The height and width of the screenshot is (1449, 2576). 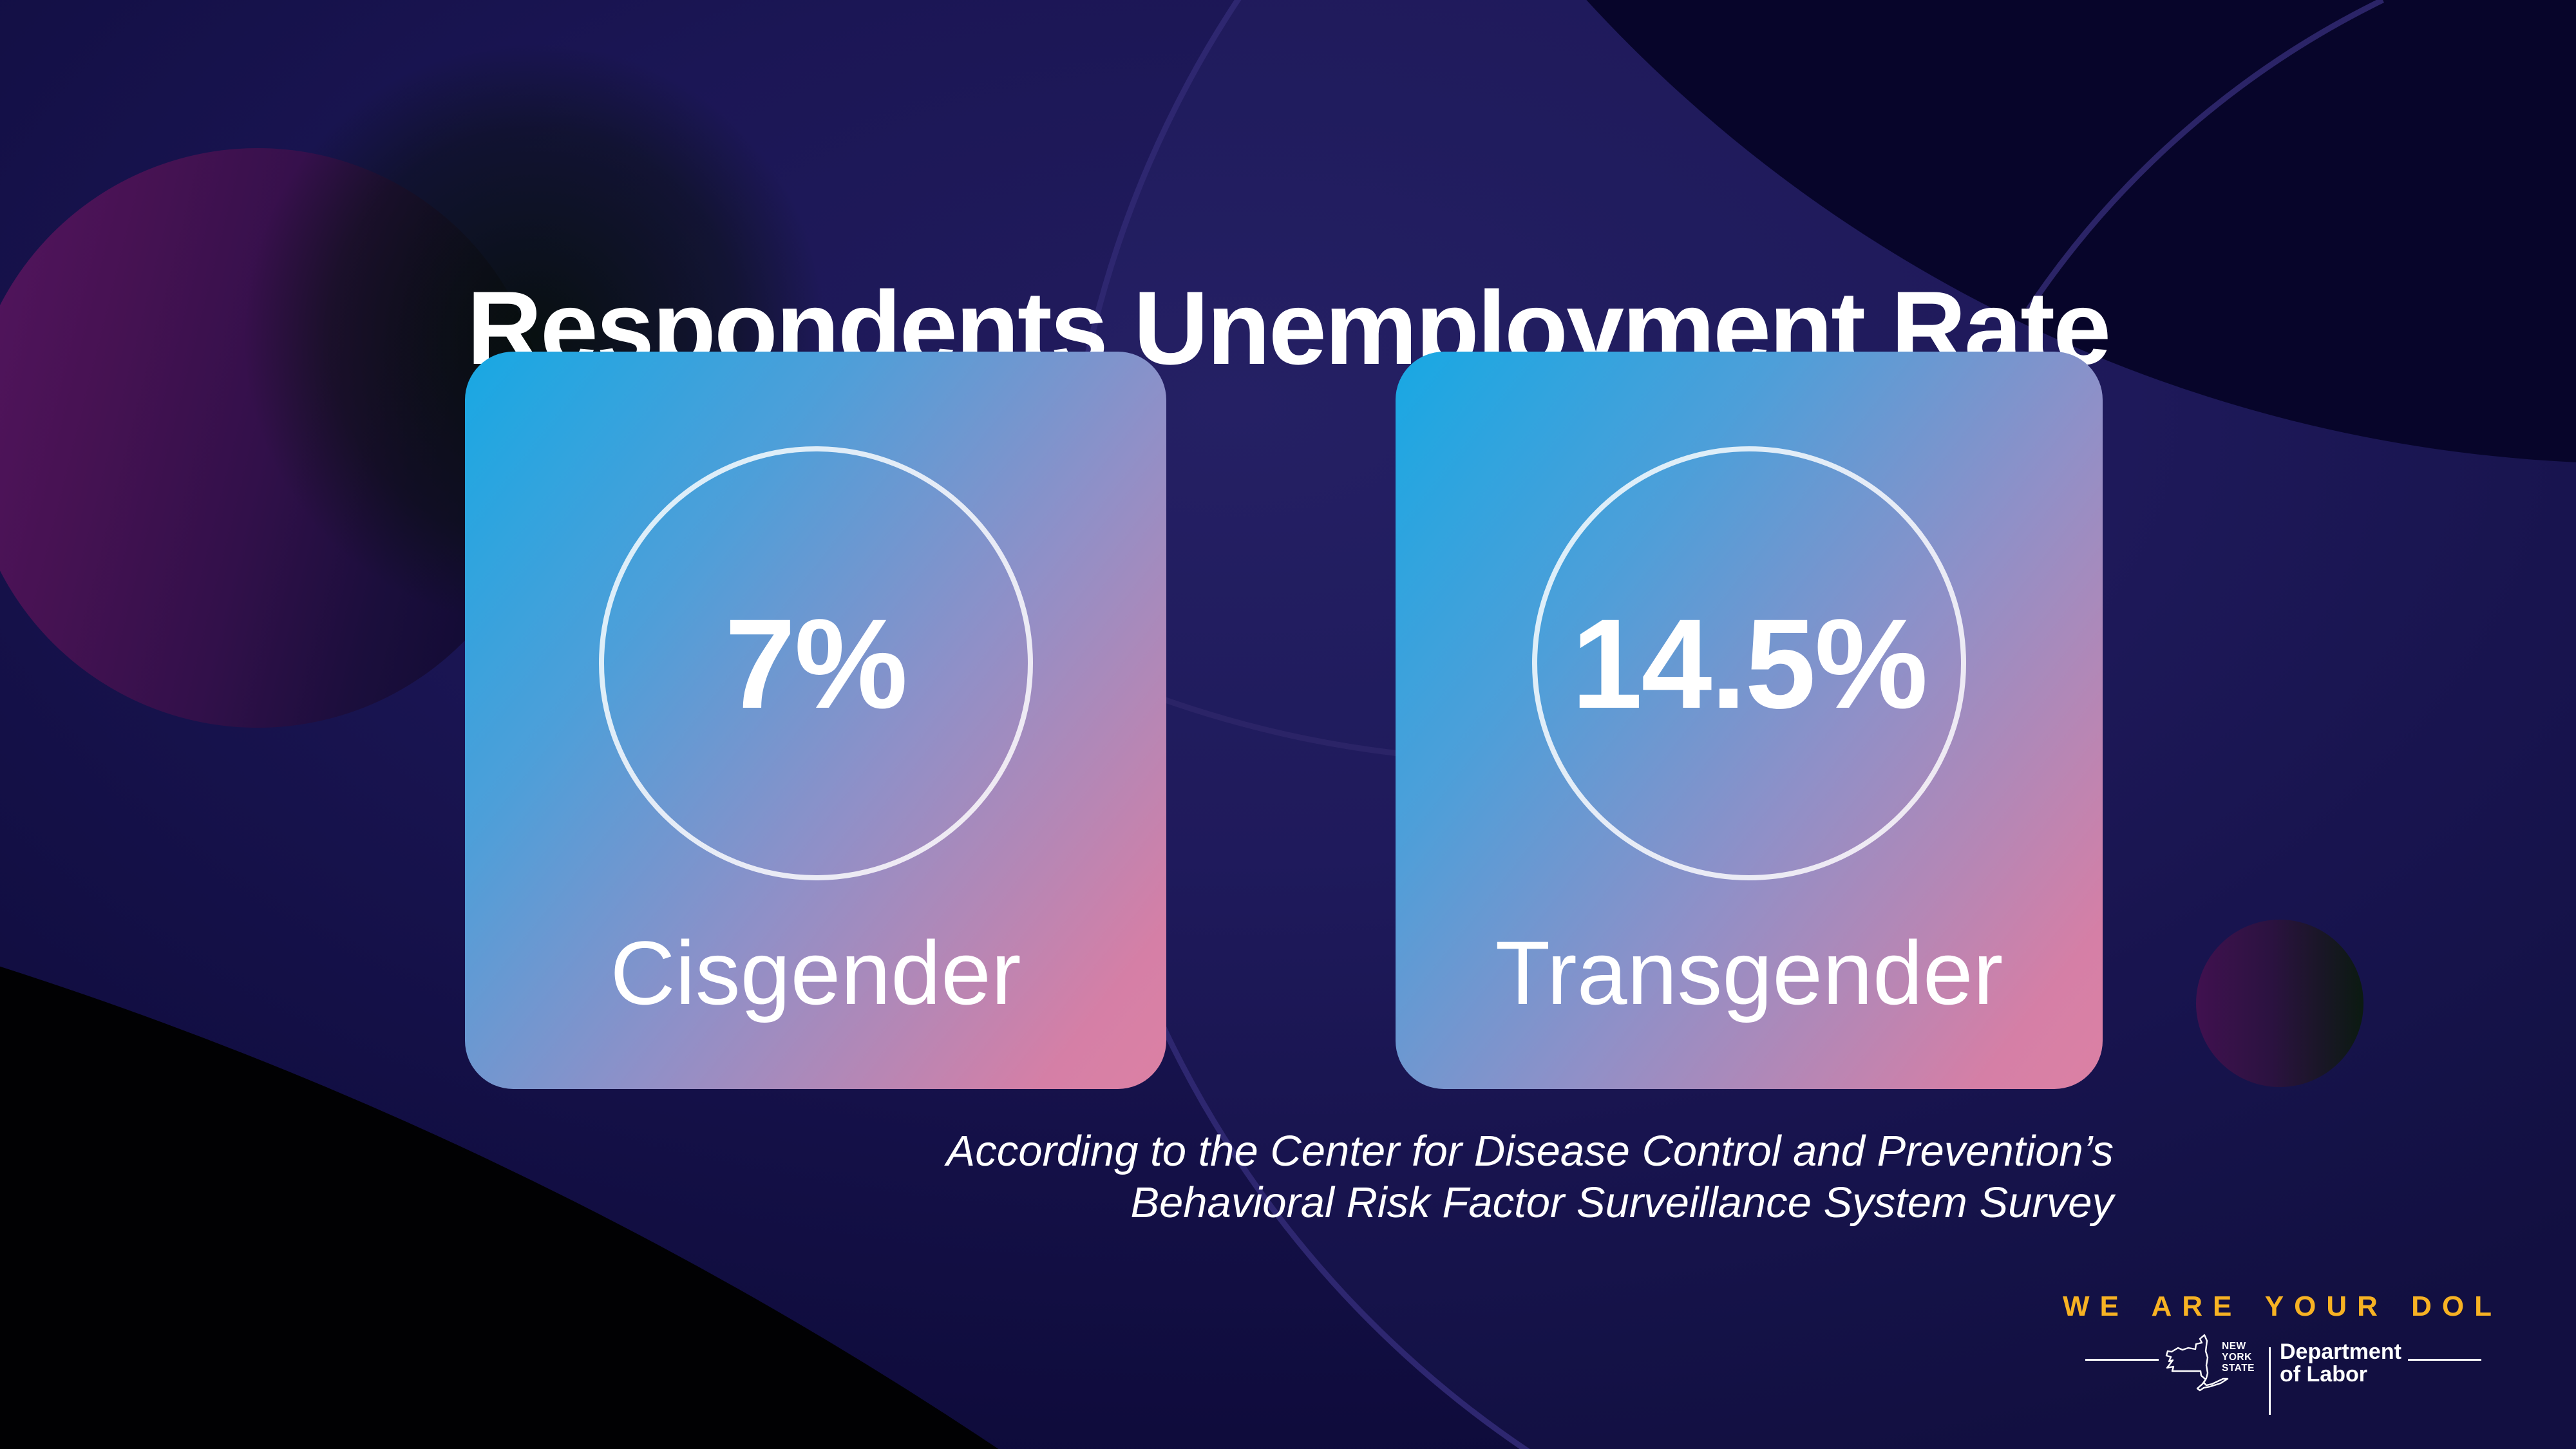 What do you see at coordinates (2340, 1352) in the screenshot?
I see `department-name-line1: Department` at bounding box center [2340, 1352].